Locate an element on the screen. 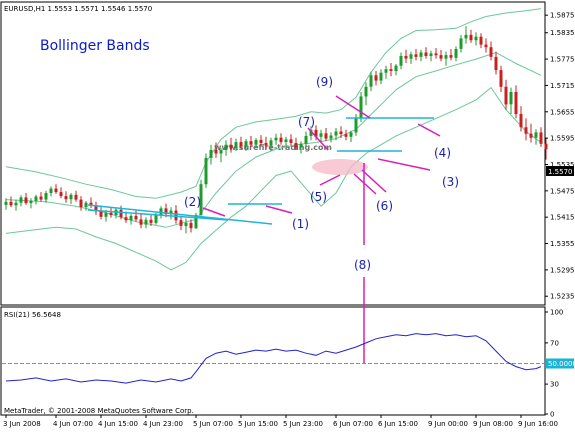  price-tick-label: 1.5355 is located at coordinates (562, 244).